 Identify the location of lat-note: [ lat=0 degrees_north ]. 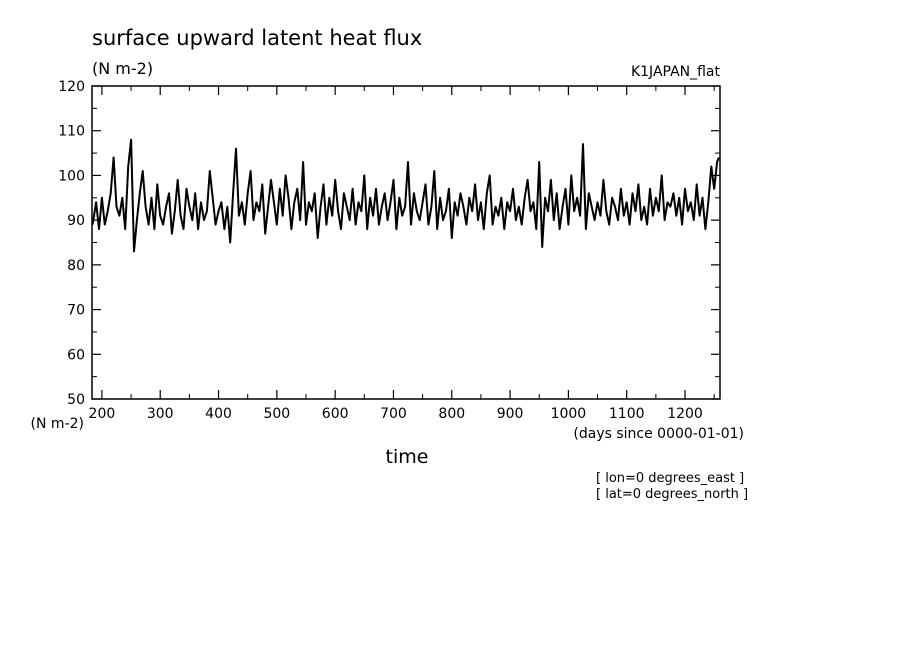
(672, 494).